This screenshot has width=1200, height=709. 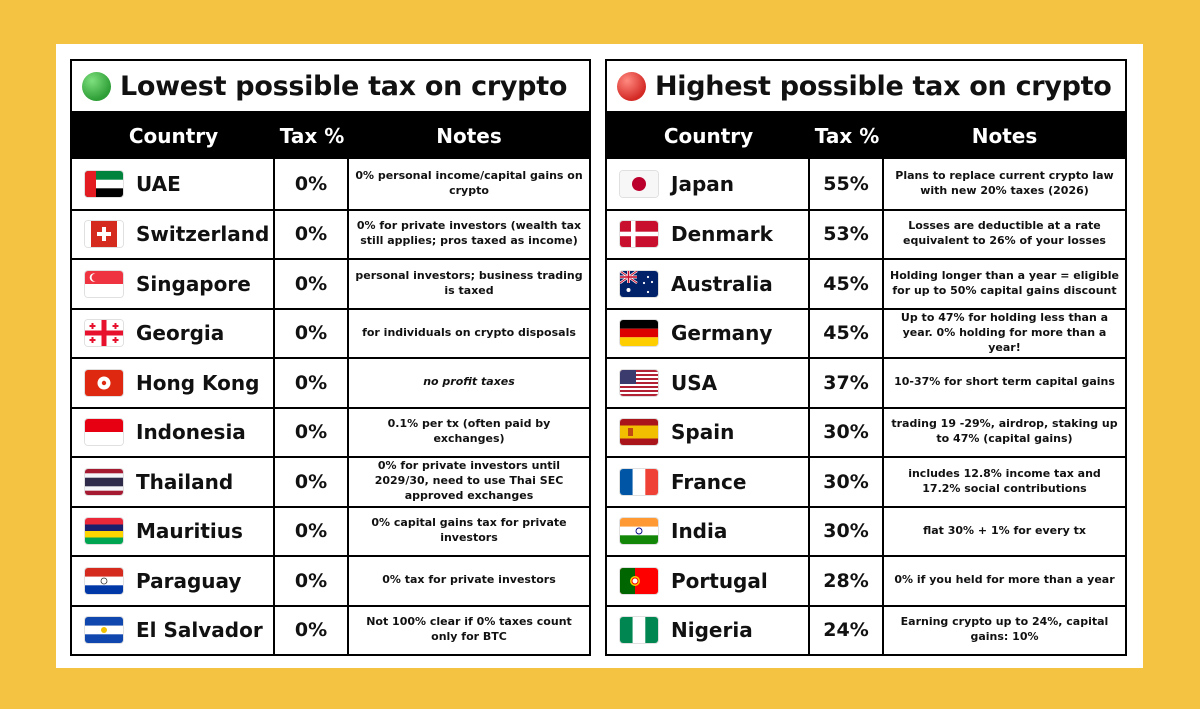 I want to click on country-cell: Australia, so click(x=708, y=284).